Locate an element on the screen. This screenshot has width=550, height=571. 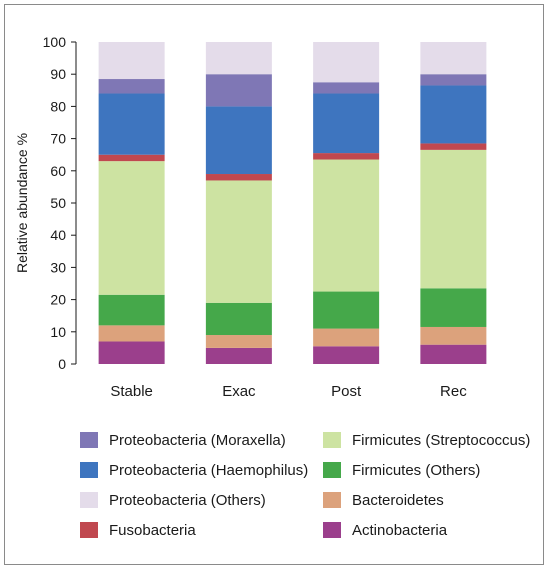
x-category-label: Exac is located at coordinates (239, 391).